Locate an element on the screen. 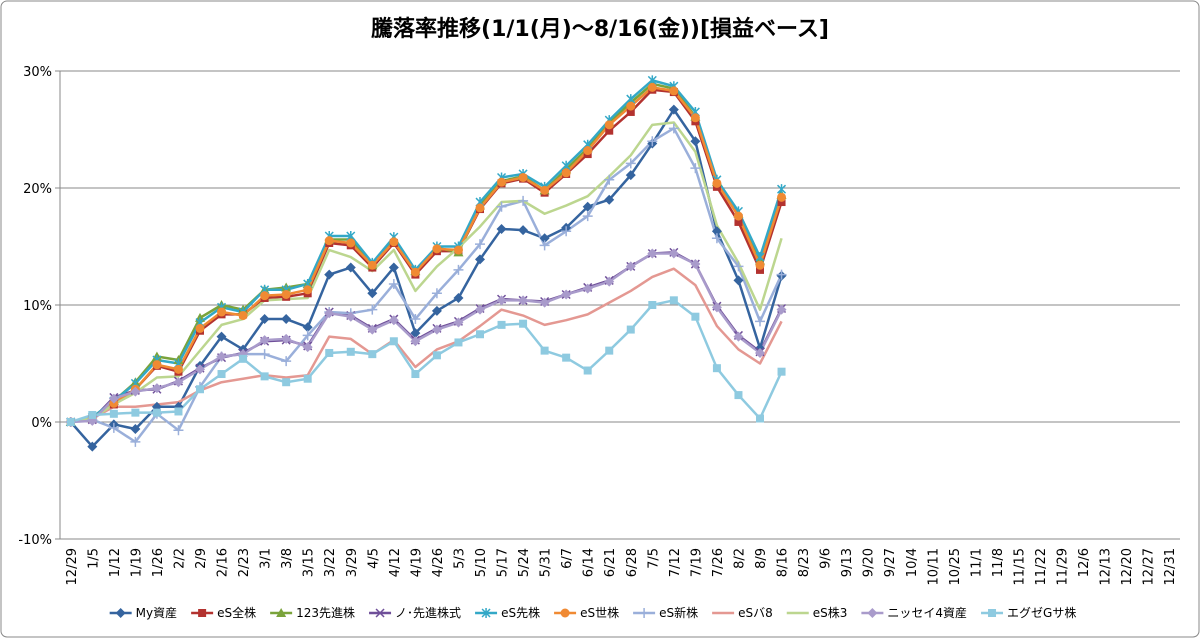 The height and width of the screenshot is (642, 1200). y-tick-label: -10% is located at coordinates (35, 540).